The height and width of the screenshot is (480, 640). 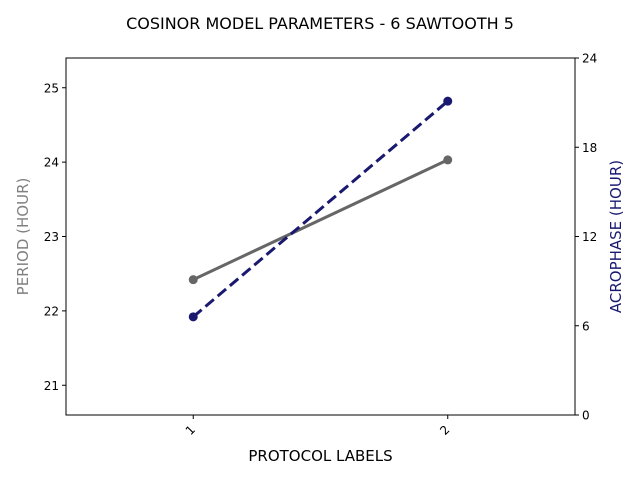 I want to click on x-tick-label: 1, so click(x=190, y=430).